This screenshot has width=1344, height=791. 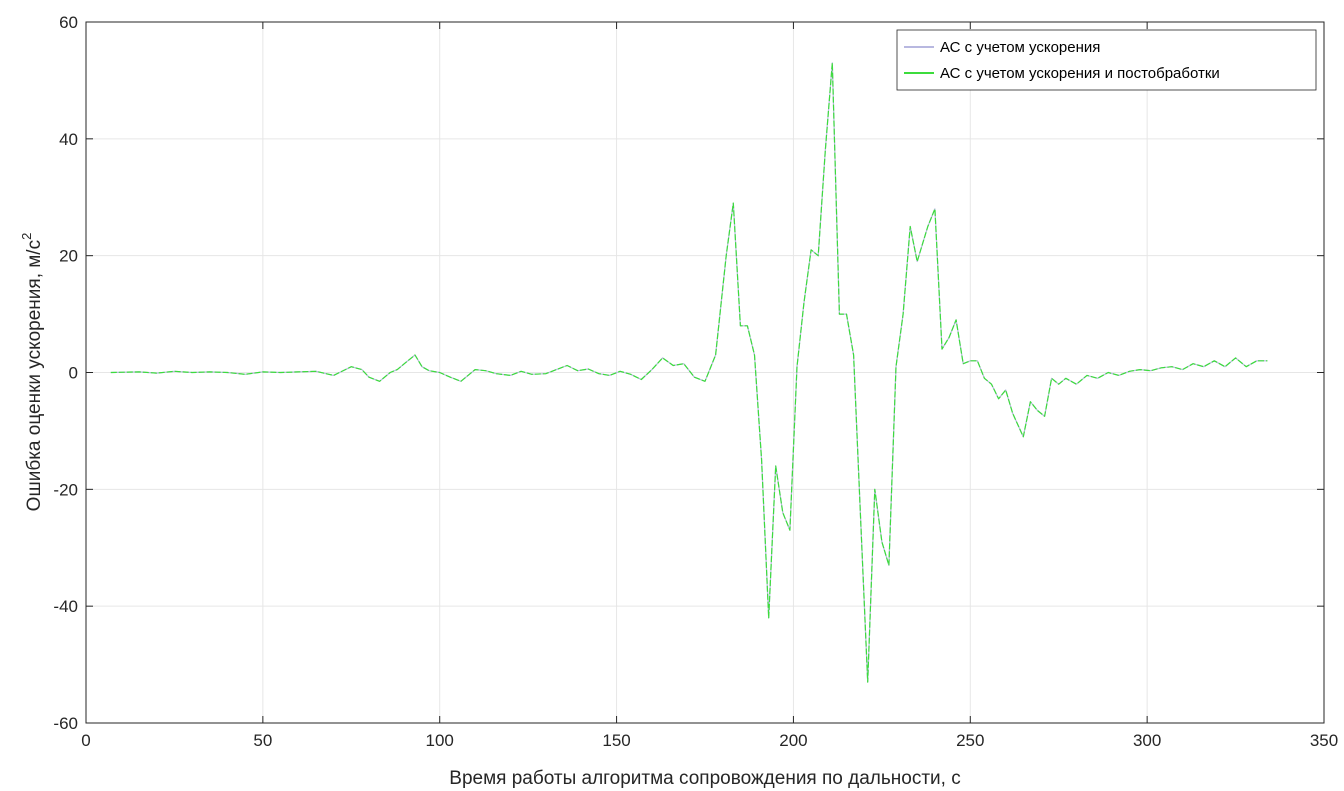 I want to click on legend-entry-series1: АС с учетом ускорения, so click(x=1020, y=47).